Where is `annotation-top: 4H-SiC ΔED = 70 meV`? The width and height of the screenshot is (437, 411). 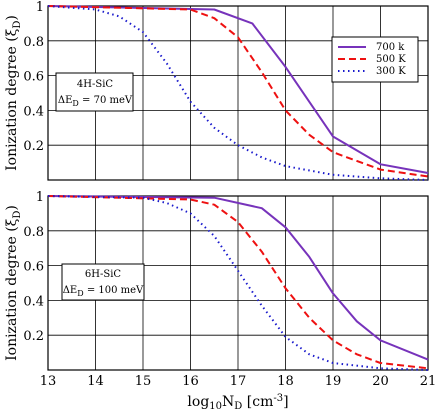 annotation-top: 4H-SiC ΔED = 70 meV is located at coordinates (94, 92).